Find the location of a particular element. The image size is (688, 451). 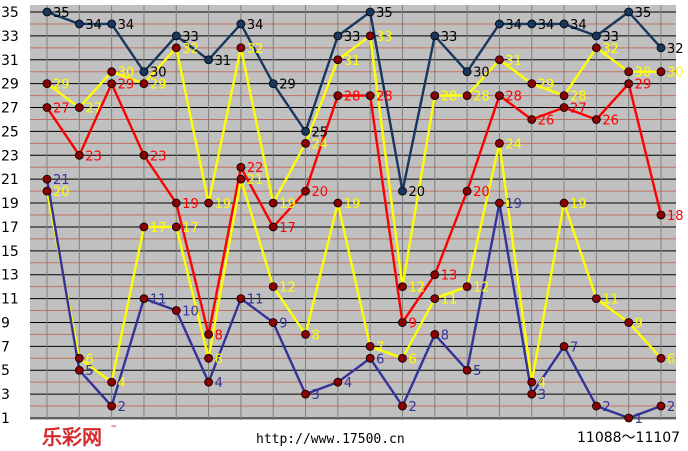

y-tick-label-25: 25 is located at coordinates (10, 132).